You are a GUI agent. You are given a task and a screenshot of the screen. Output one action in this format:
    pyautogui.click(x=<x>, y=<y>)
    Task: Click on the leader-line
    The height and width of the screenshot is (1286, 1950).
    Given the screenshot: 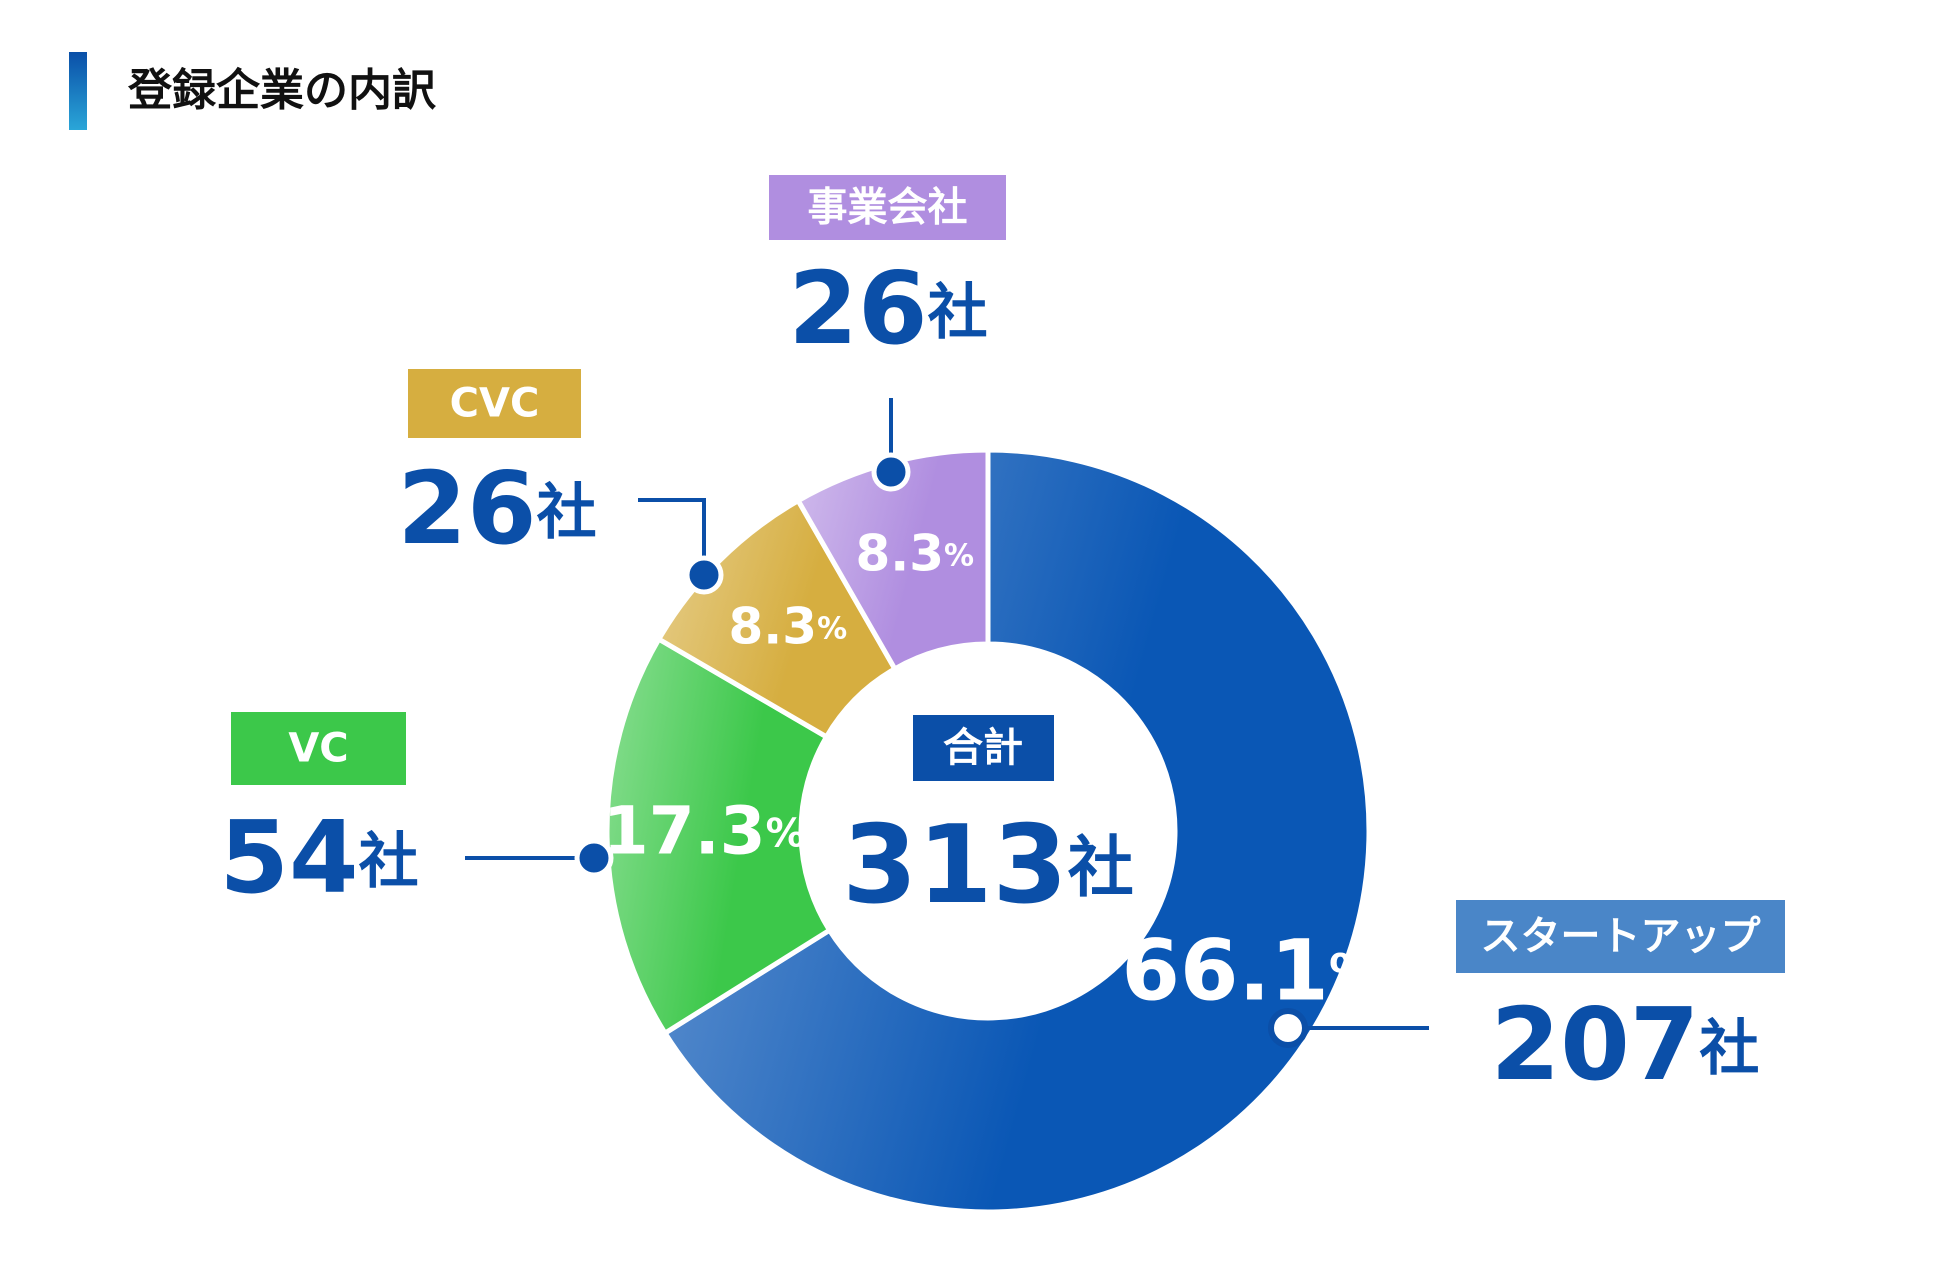 What is the action you would take?
    pyautogui.click(x=672, y=536)
    